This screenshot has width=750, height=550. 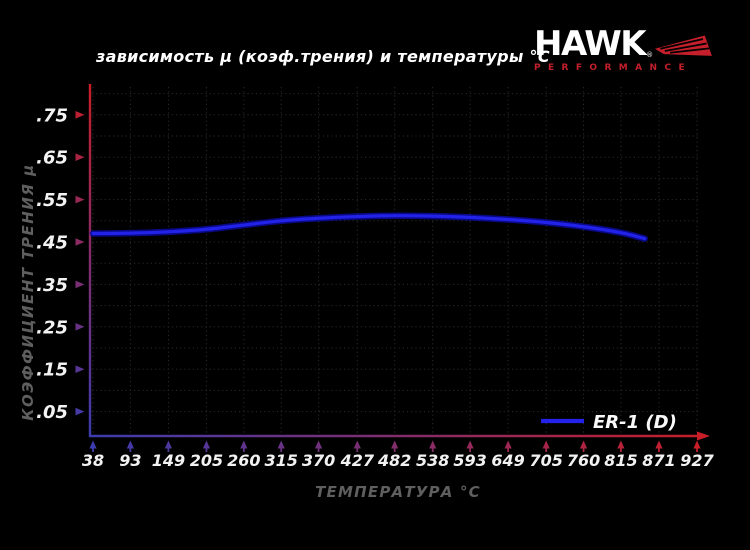 I want to click on hawk-wing-icon, so click(x=683, y=45).